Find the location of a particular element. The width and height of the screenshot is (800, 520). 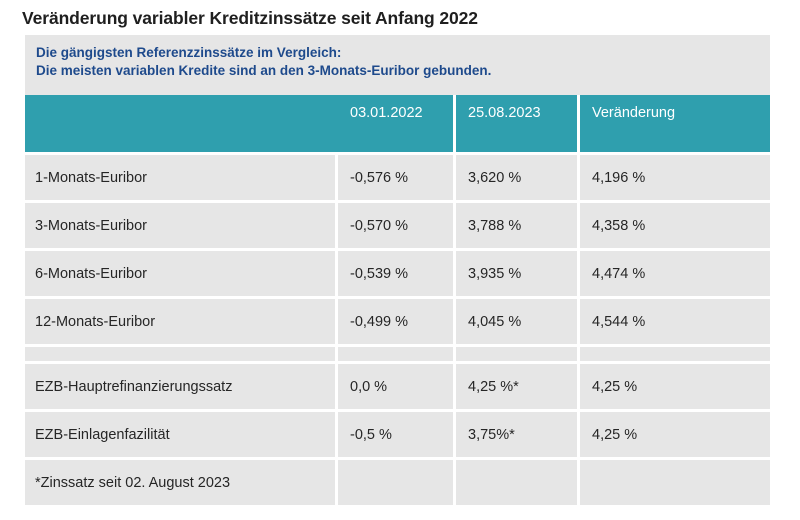

header-cell-empty is located at coordinates (181, 125).